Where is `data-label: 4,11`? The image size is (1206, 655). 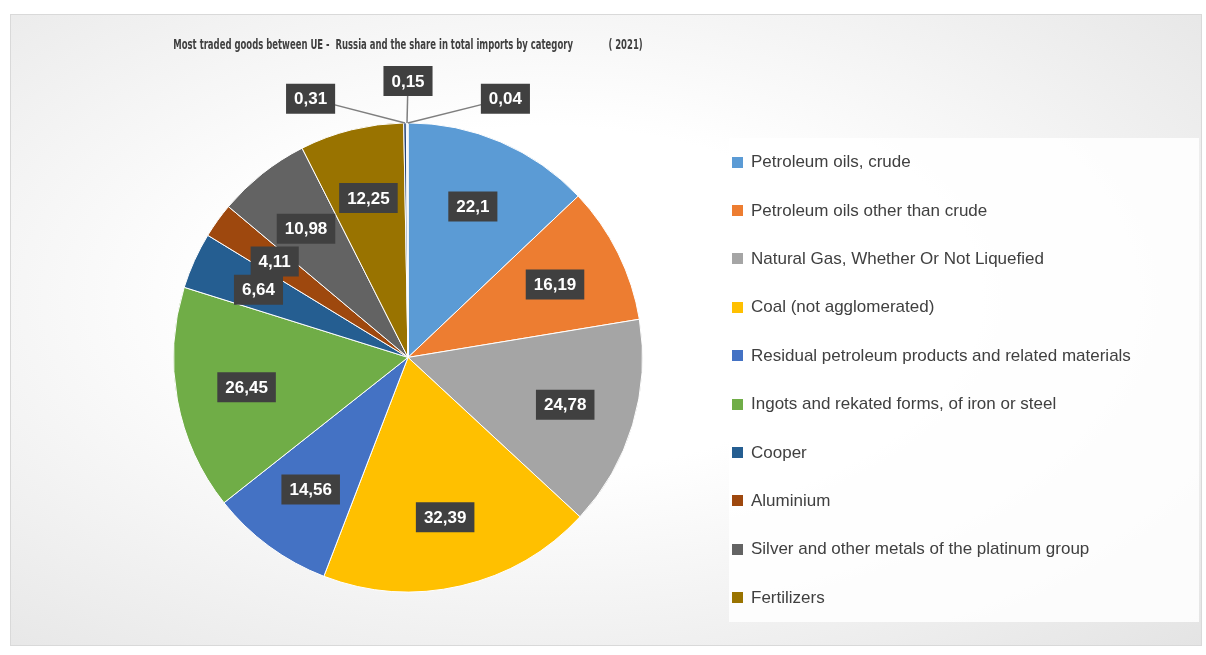
data-label: 4,11 is located at coordinates (274, 262).